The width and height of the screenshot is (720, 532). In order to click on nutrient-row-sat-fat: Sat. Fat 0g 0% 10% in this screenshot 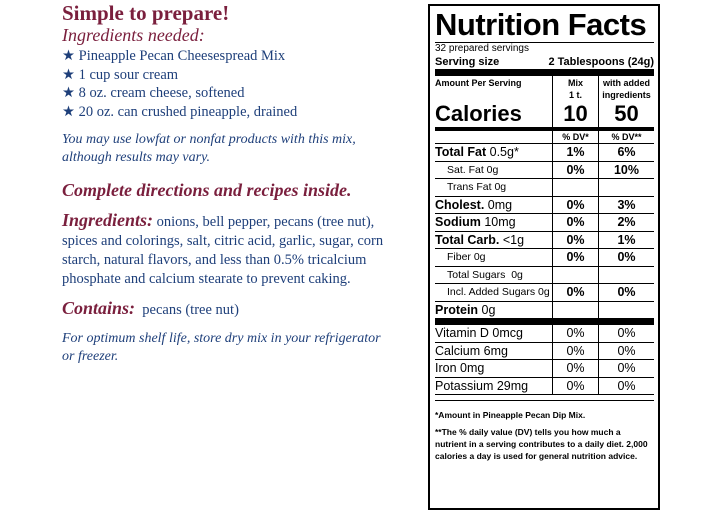, I will do `click(544, 169)`.